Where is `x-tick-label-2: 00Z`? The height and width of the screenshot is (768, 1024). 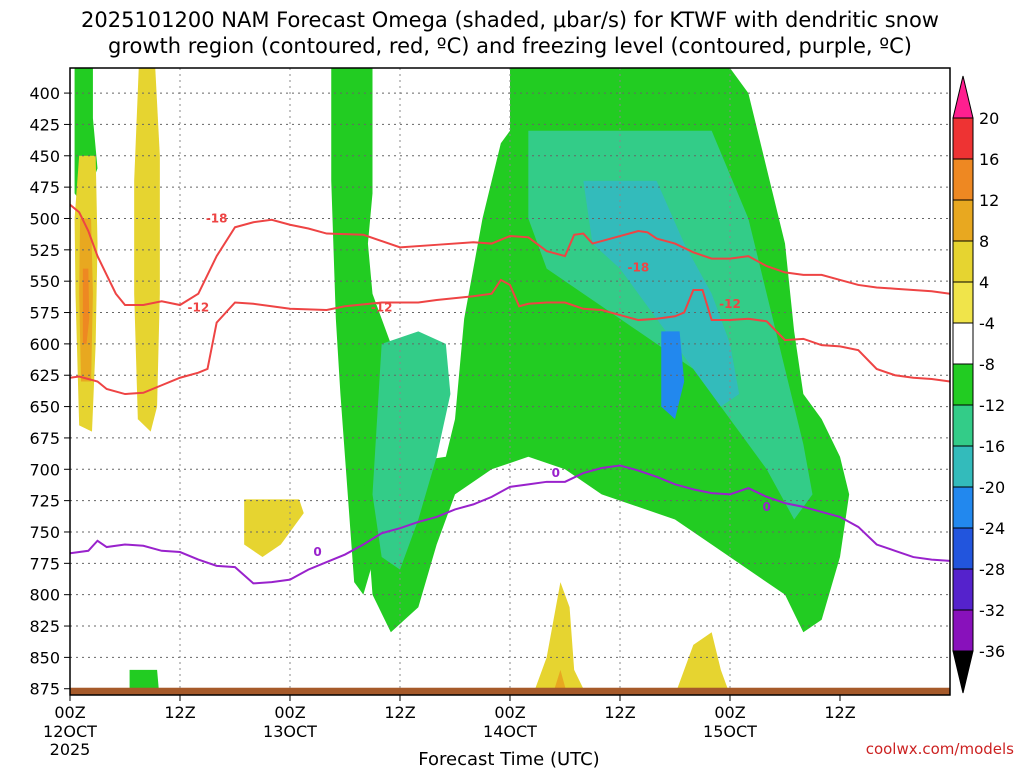
x-tick-label-2: 00Z is located at coordinates (289, 712).